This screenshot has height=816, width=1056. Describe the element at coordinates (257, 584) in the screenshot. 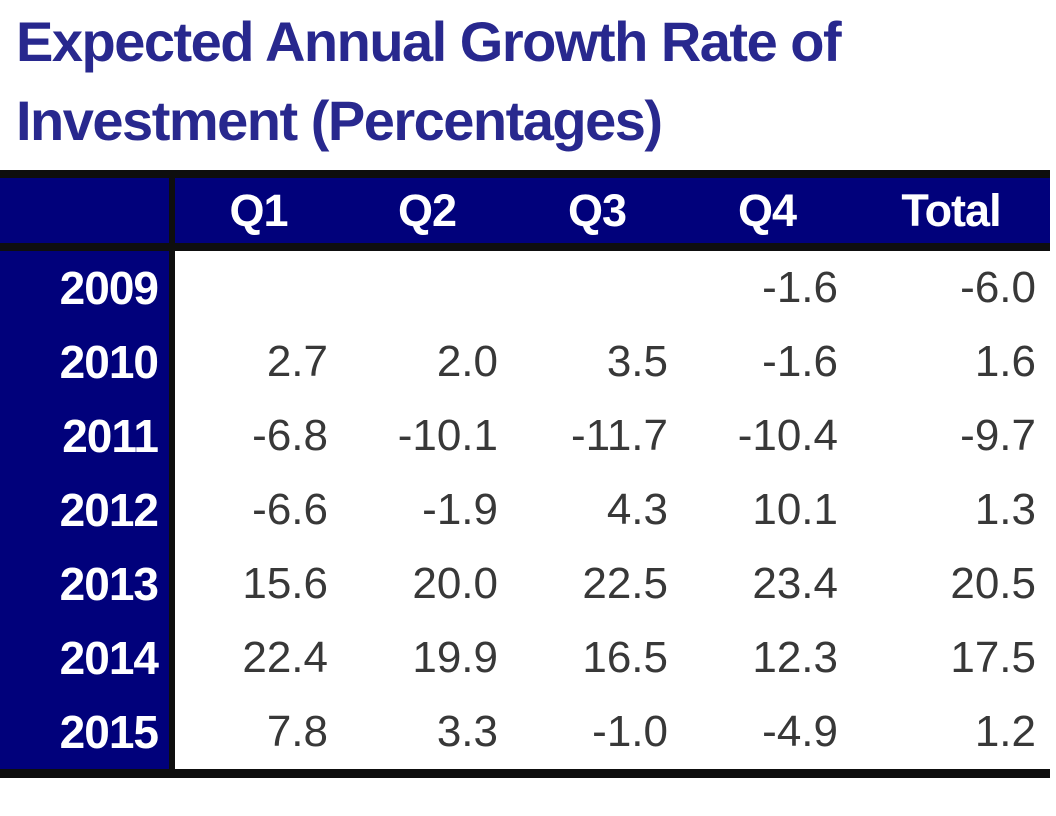

I see `value-cell: 15.6` at that location.